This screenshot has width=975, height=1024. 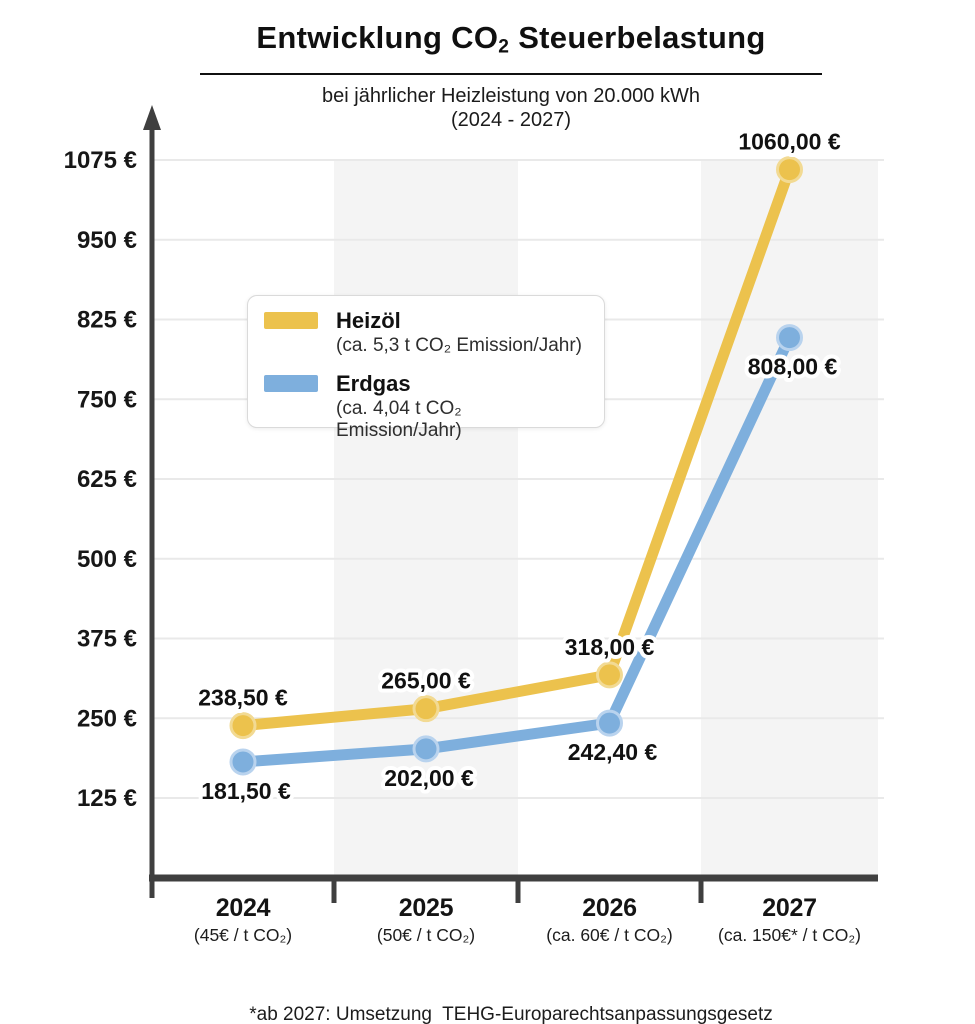 I want to click on point-erdgas-2026, so click(x=609, y=723).